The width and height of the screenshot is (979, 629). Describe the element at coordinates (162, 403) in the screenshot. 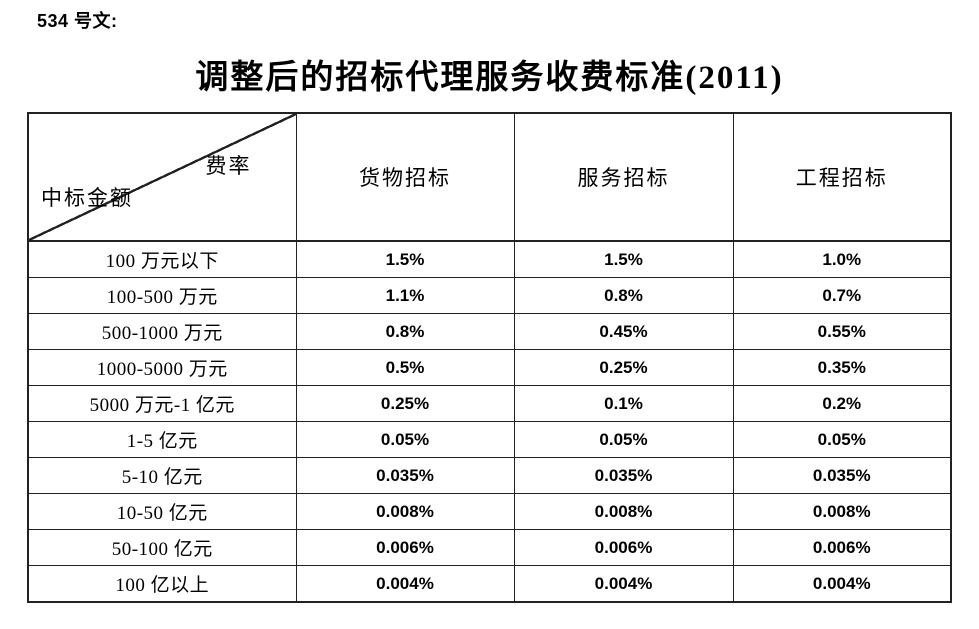

I see `amount-range-label: 5000 万元-1 亿元` at that location.